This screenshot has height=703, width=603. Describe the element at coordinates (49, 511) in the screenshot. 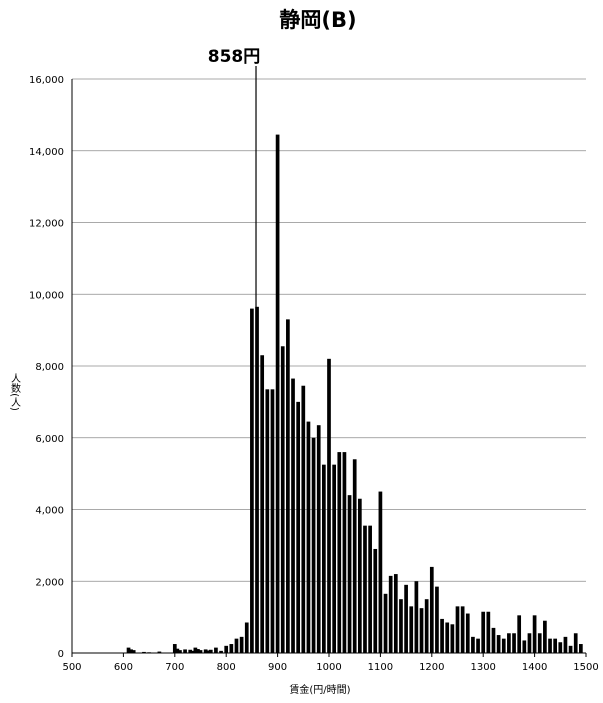

I see `y-tick-label: 4,000` at that location.